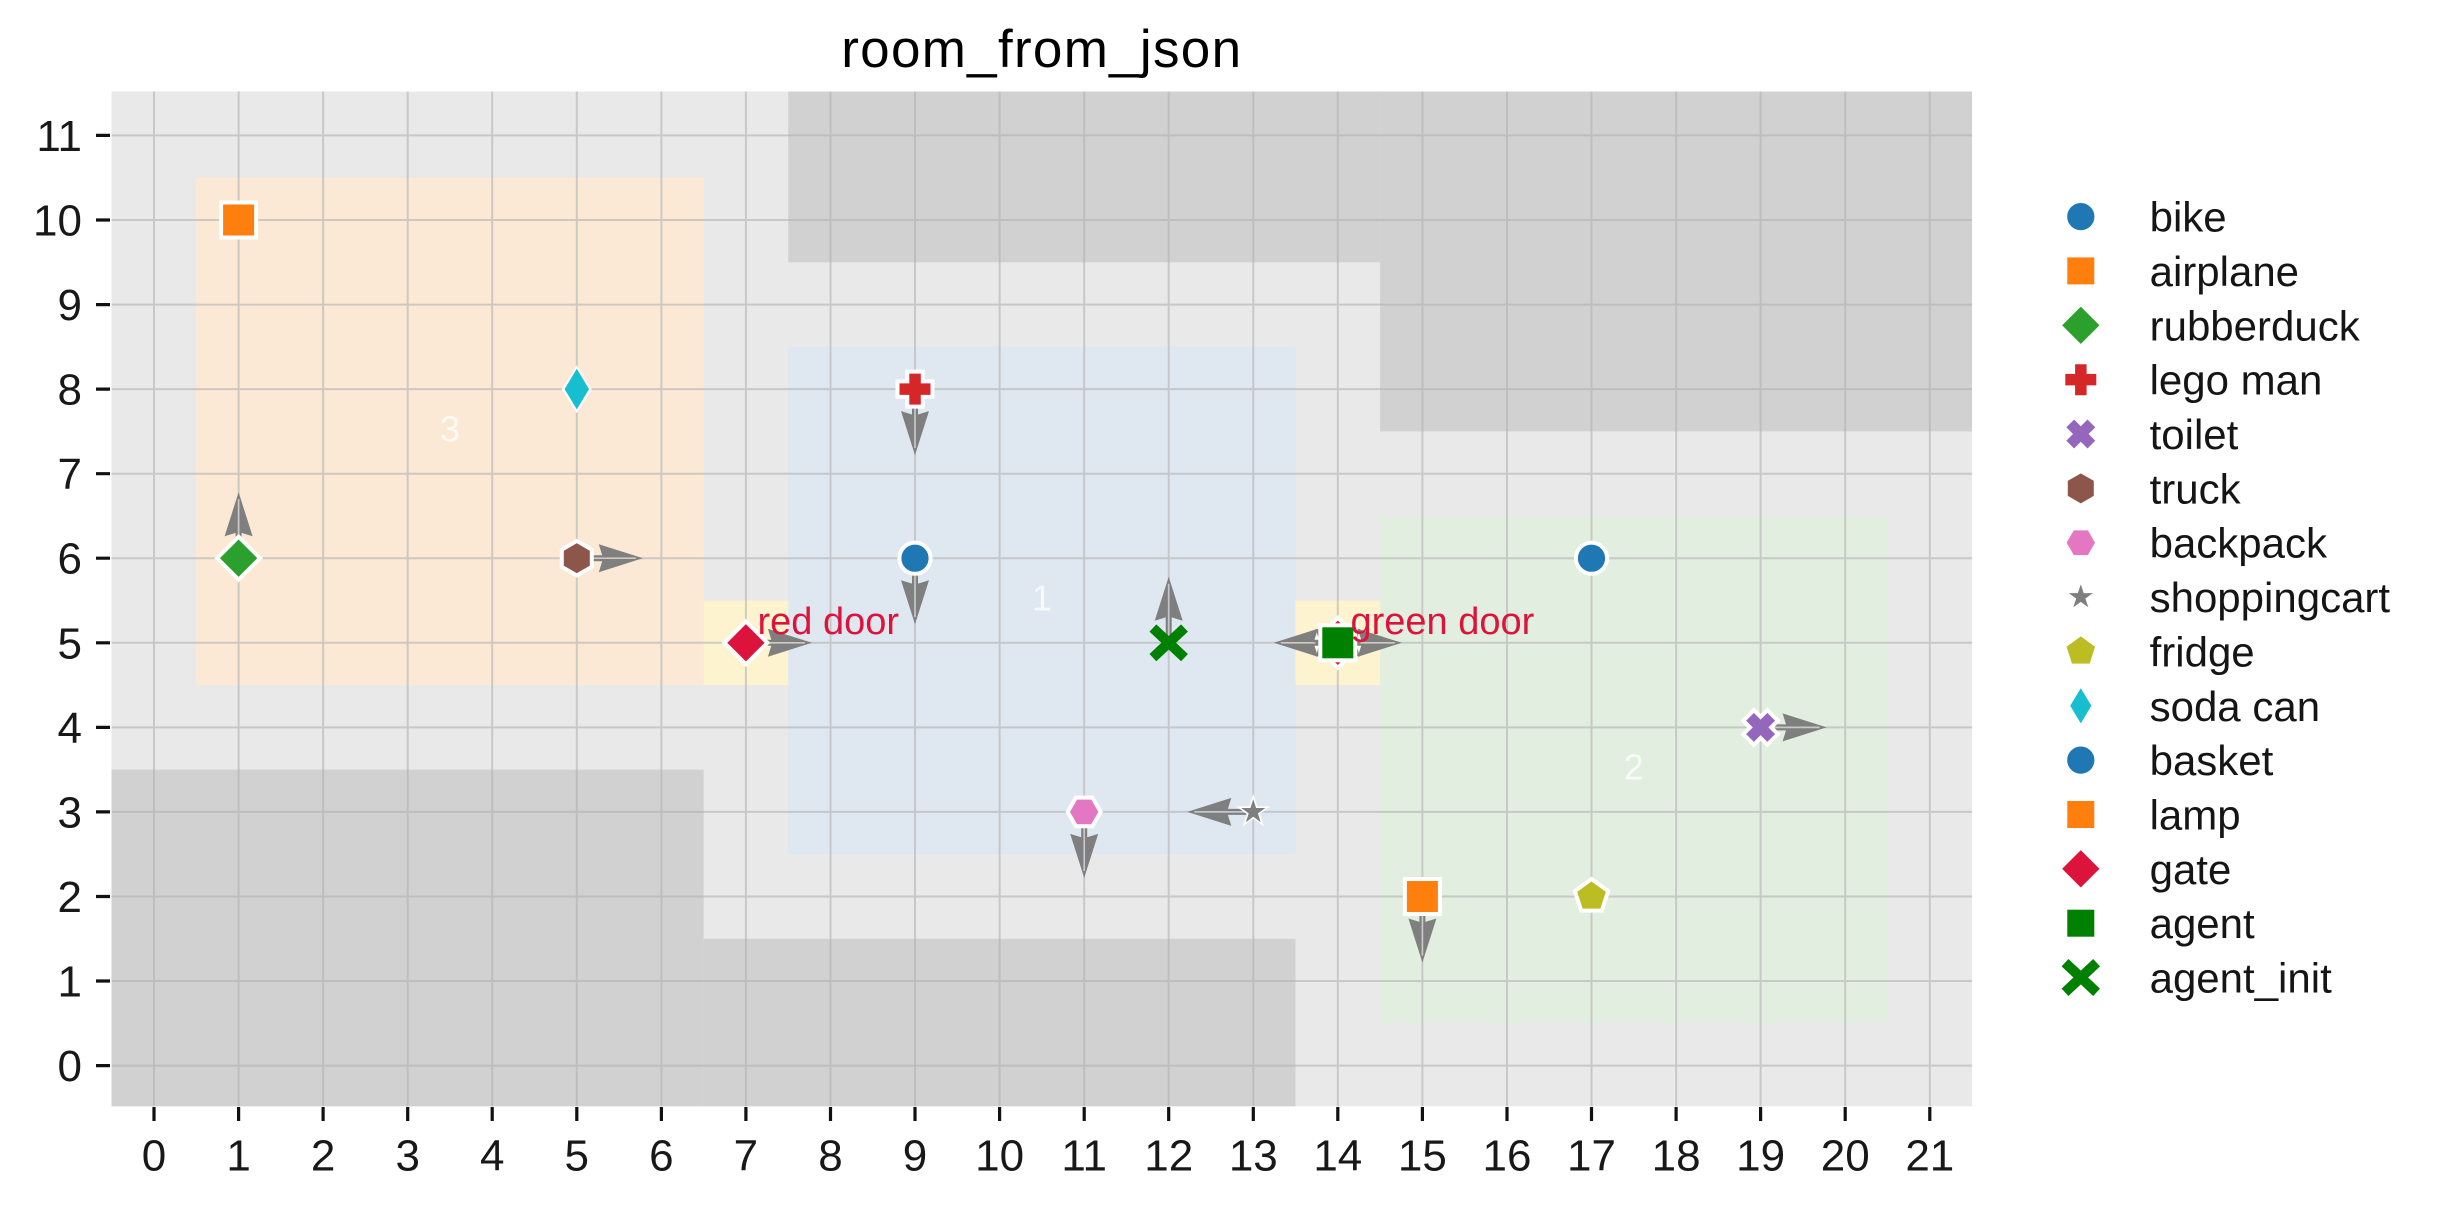 Image resolution: width=2438 pixels, height=1208 pixels. Describe the element at coordinates (2202, 651) in the screenshot. I see `svg-text: fridge` at that location.